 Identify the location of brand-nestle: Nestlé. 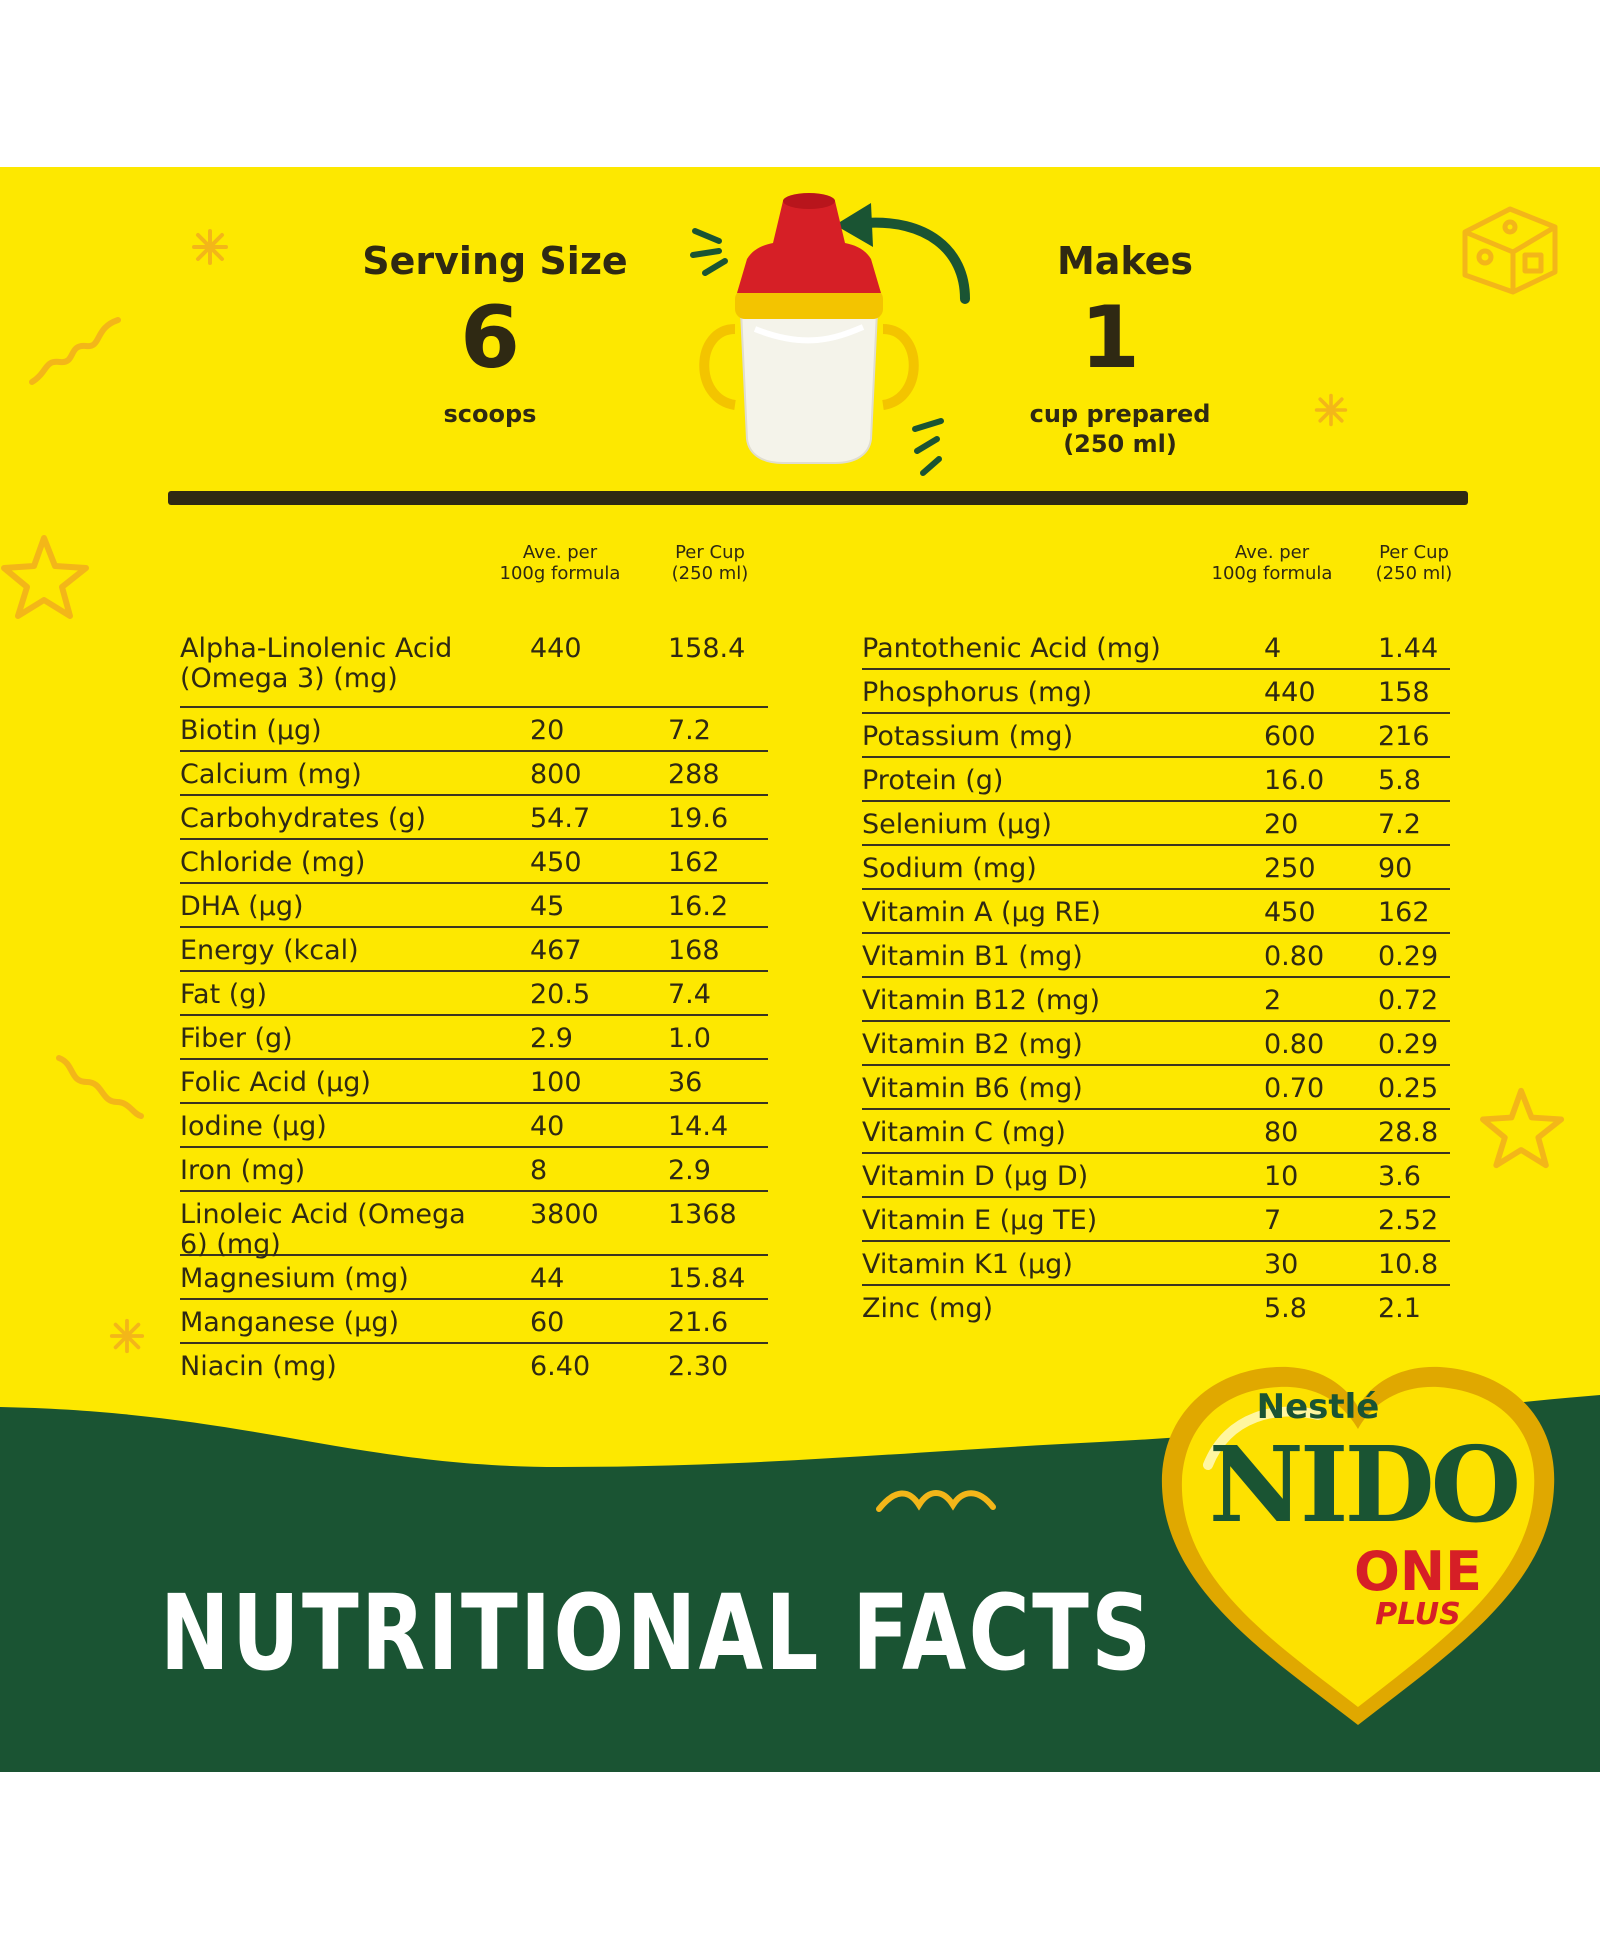
(1318, 1407).